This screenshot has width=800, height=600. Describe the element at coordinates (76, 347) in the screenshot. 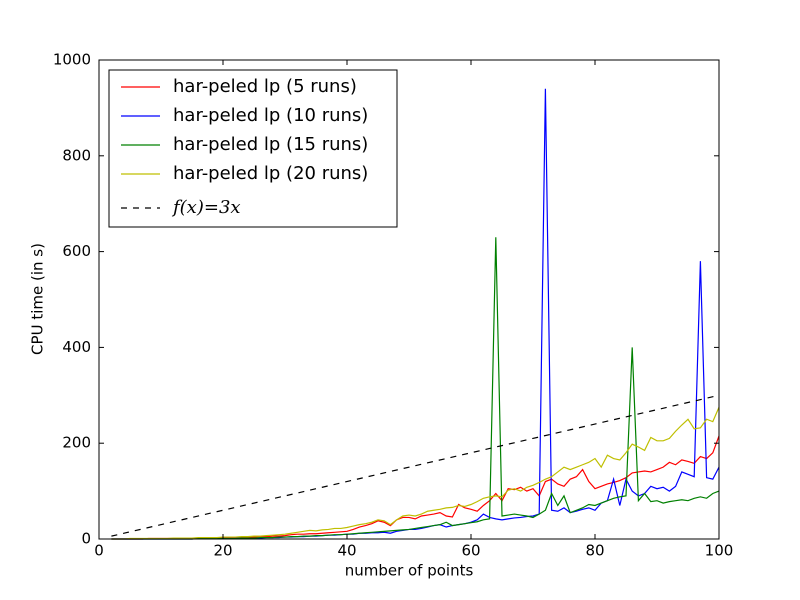

I see `y-tick-label: 400` at that location.